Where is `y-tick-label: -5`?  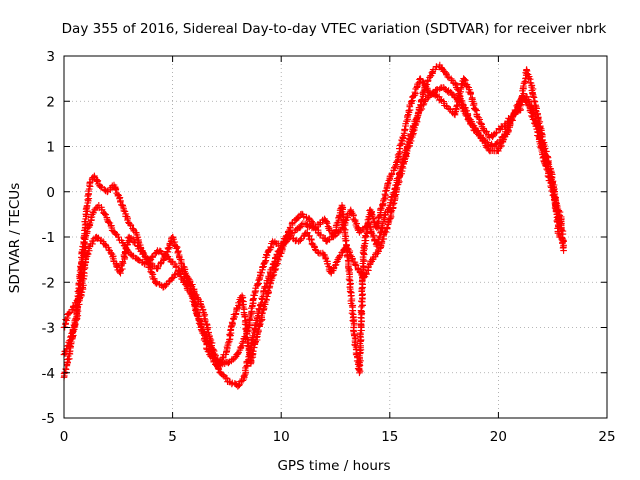 y-tick-label: -5 is located at coordinates (48, 419).